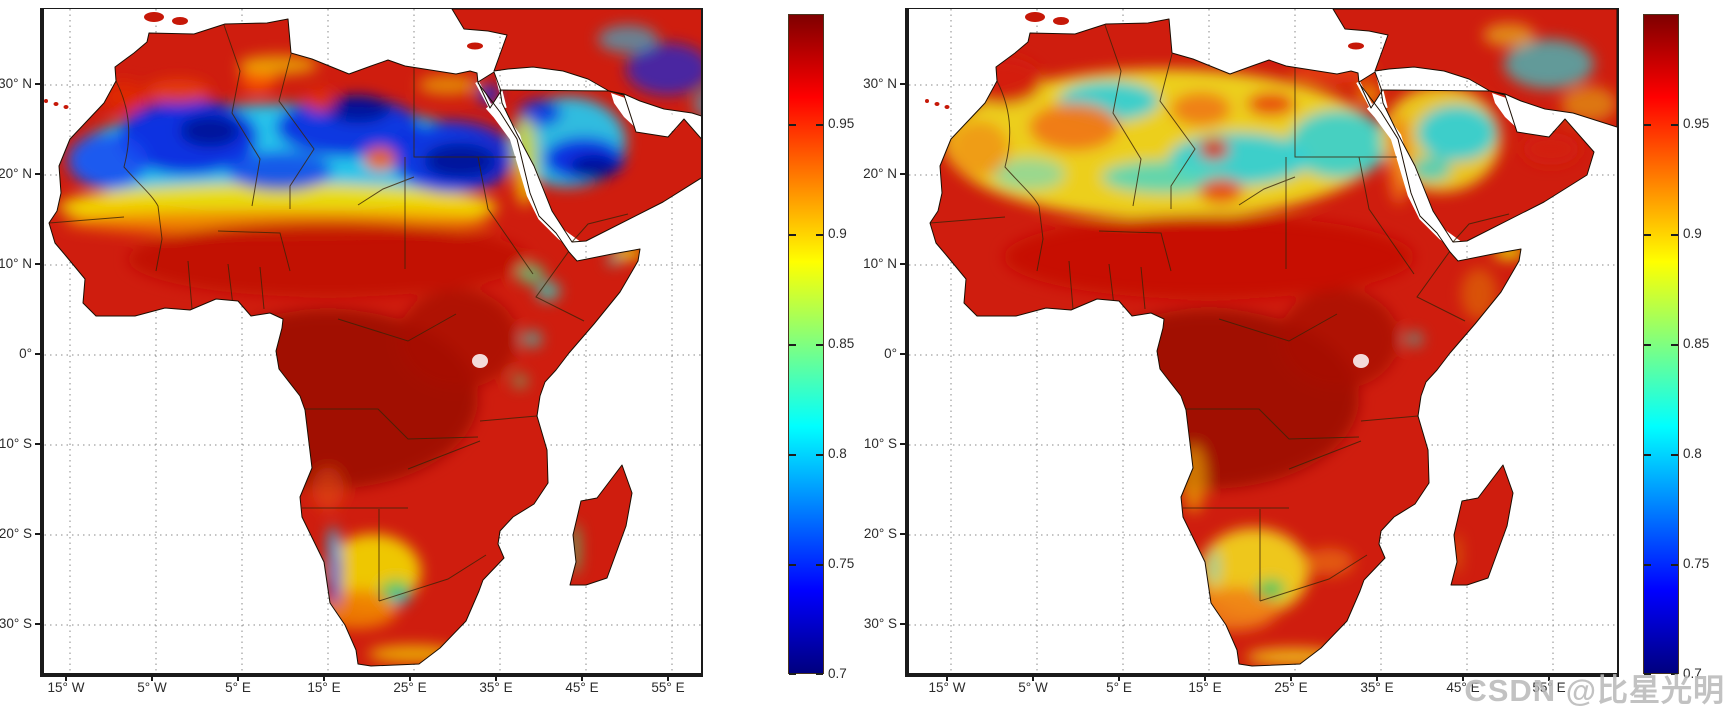 The image size is (1727, 718). Describe the element at coordinates (880, 443) in the screenshot. I see `y-tick-label: 10° S` at that location.